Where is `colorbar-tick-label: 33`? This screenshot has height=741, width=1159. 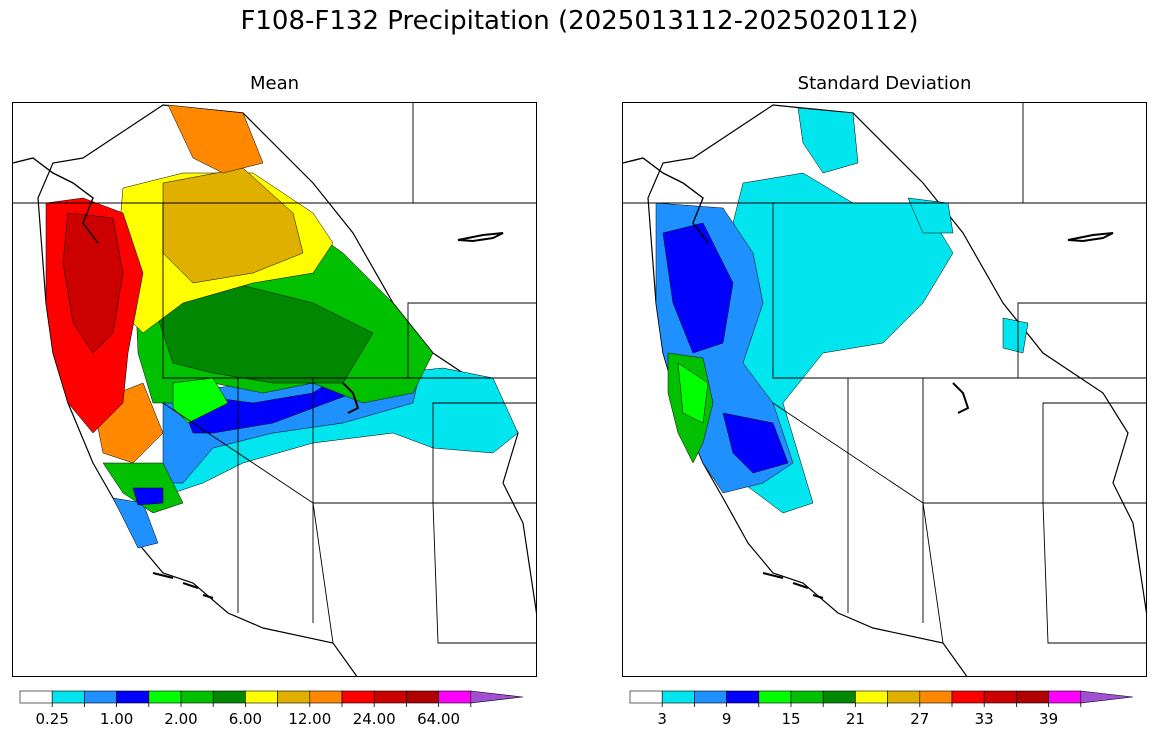 colorbar-tick-label: 33 is located at coordinates (984, 719).